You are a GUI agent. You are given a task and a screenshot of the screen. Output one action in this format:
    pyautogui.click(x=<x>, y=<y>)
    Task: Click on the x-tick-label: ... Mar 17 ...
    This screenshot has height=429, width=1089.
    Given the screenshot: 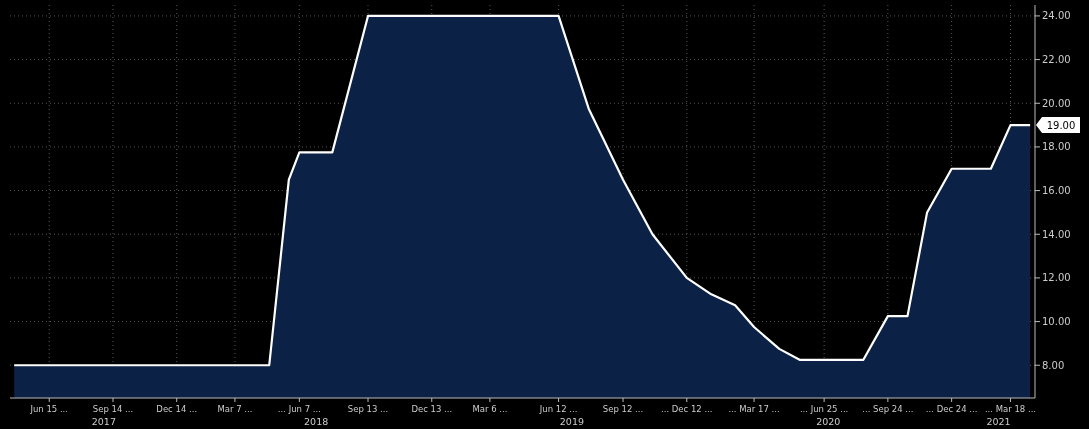 What is the action you would take?
    pyautogui.click(x=754, y=409)
    